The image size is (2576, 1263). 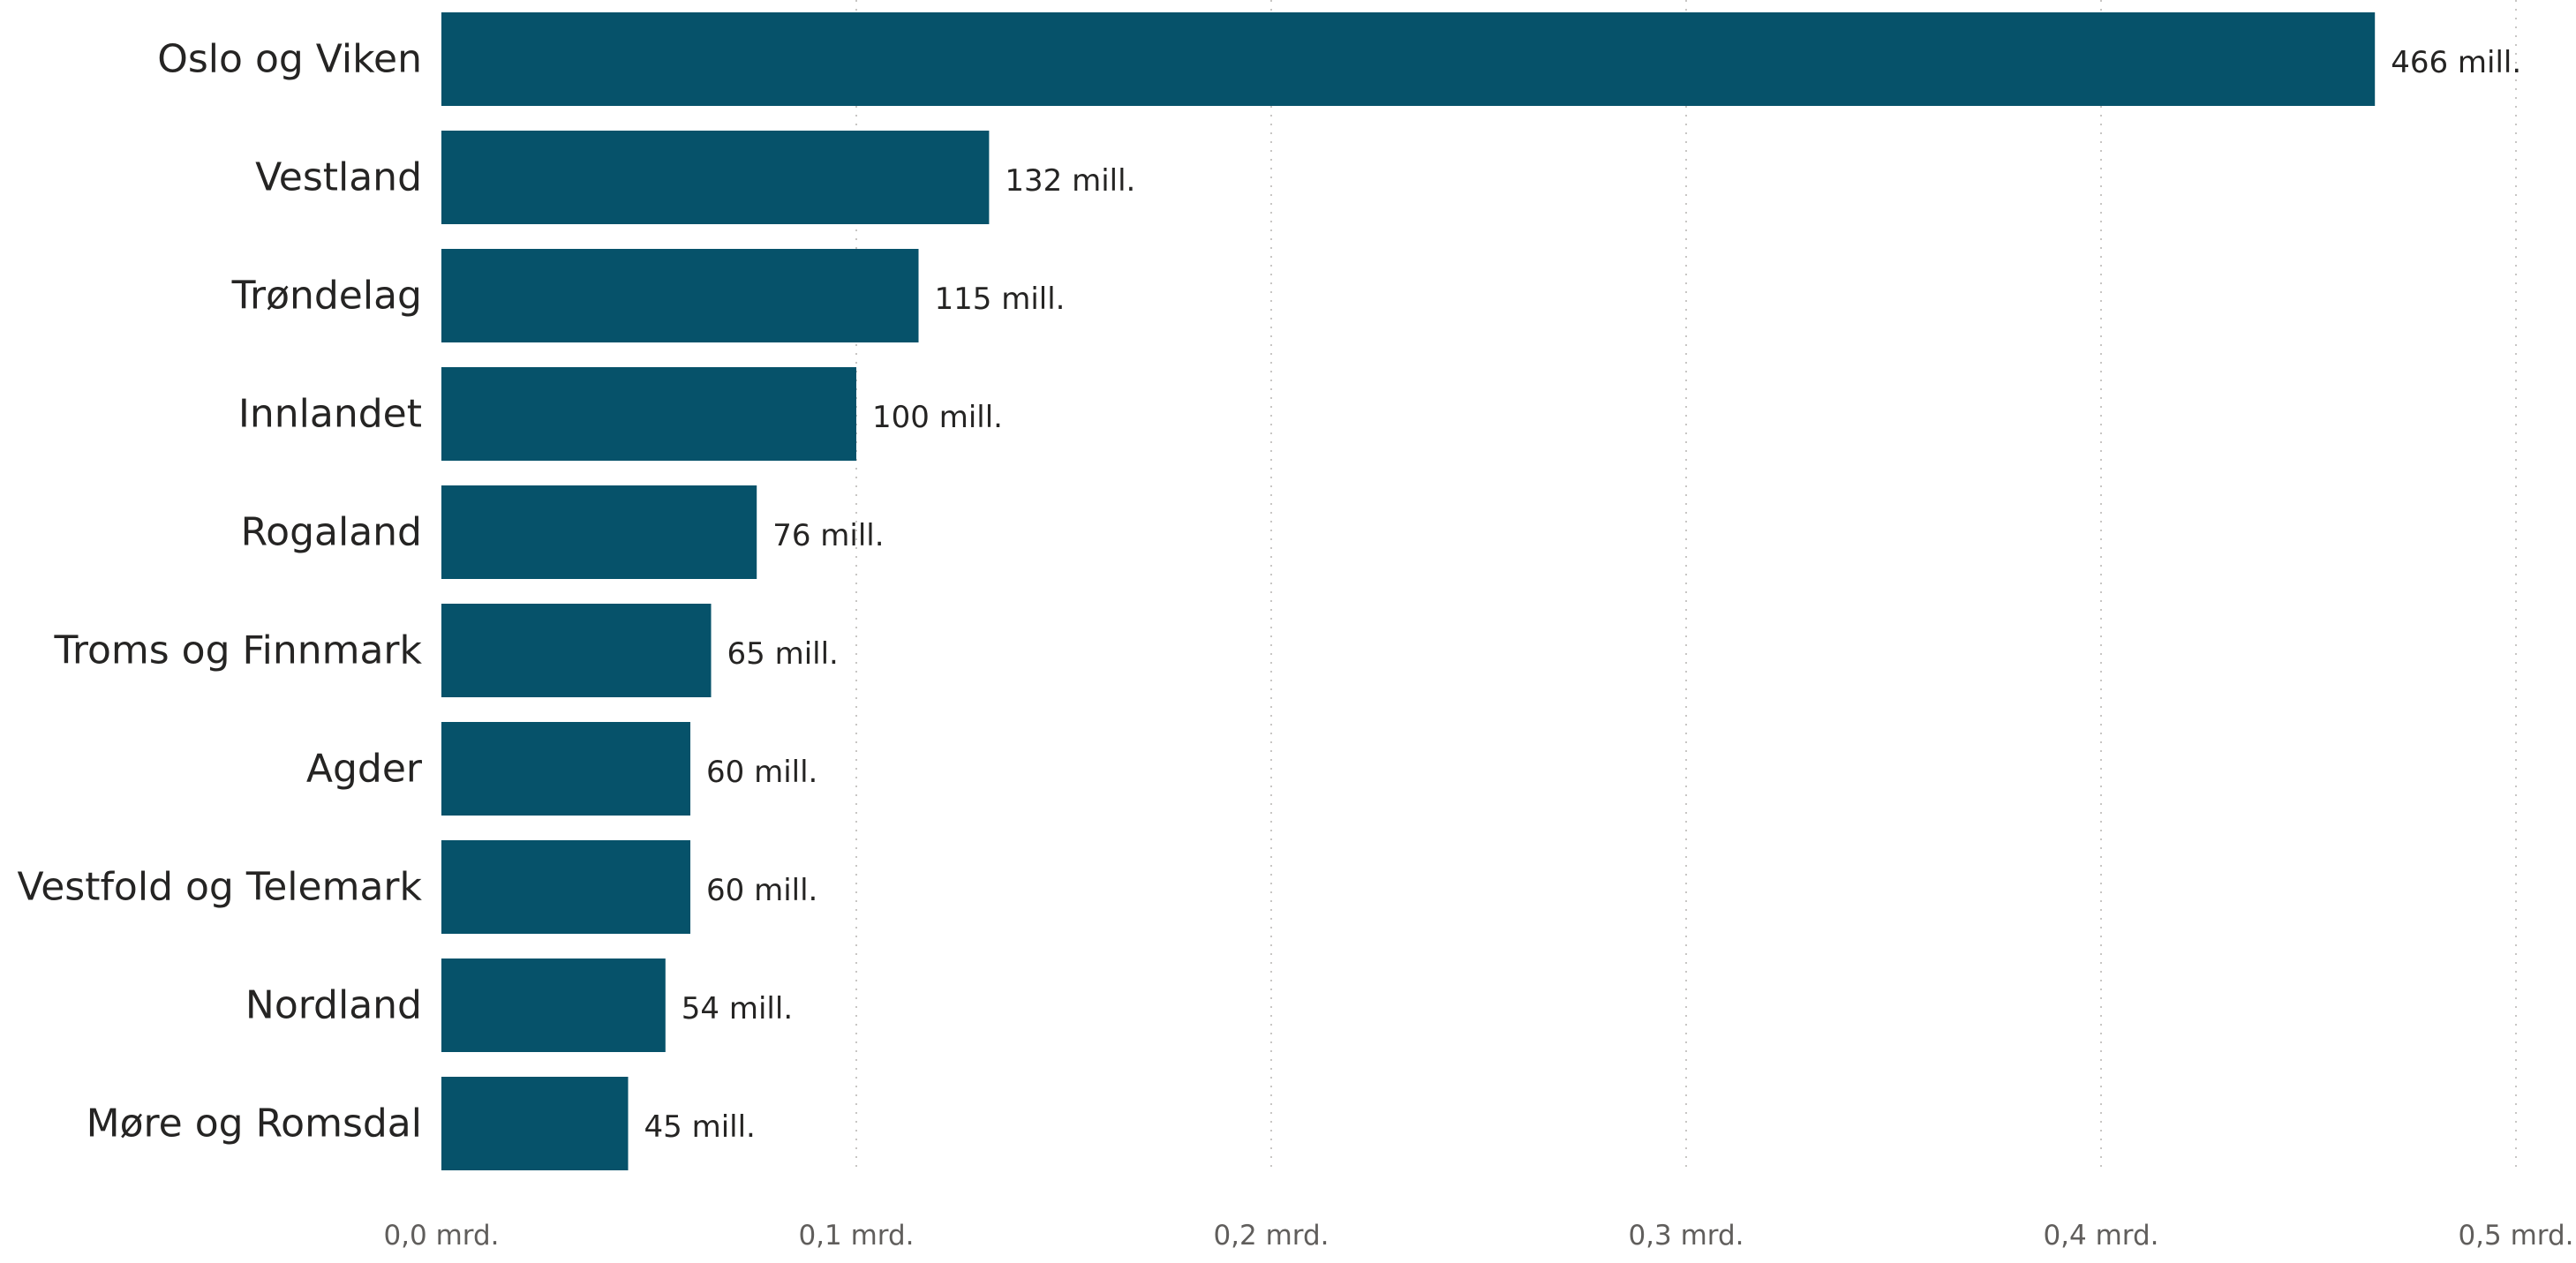 I want to click on data-label: 100 mill., so click(x=938, y=417).